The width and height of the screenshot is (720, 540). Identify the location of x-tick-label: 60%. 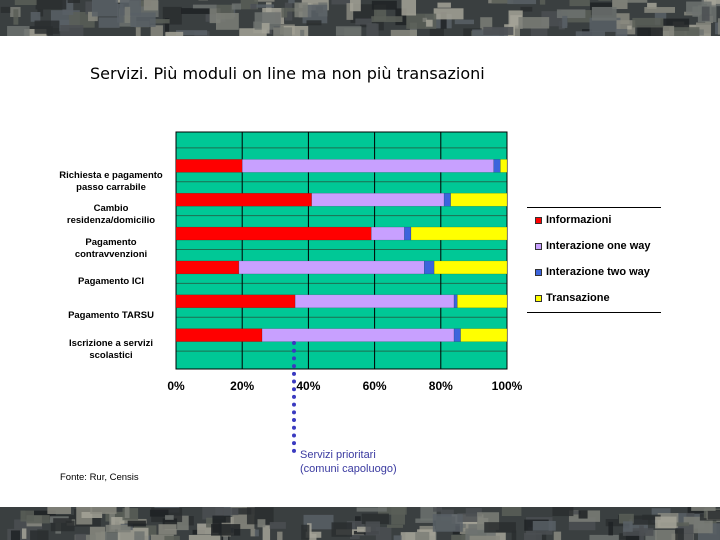
(374, 386).